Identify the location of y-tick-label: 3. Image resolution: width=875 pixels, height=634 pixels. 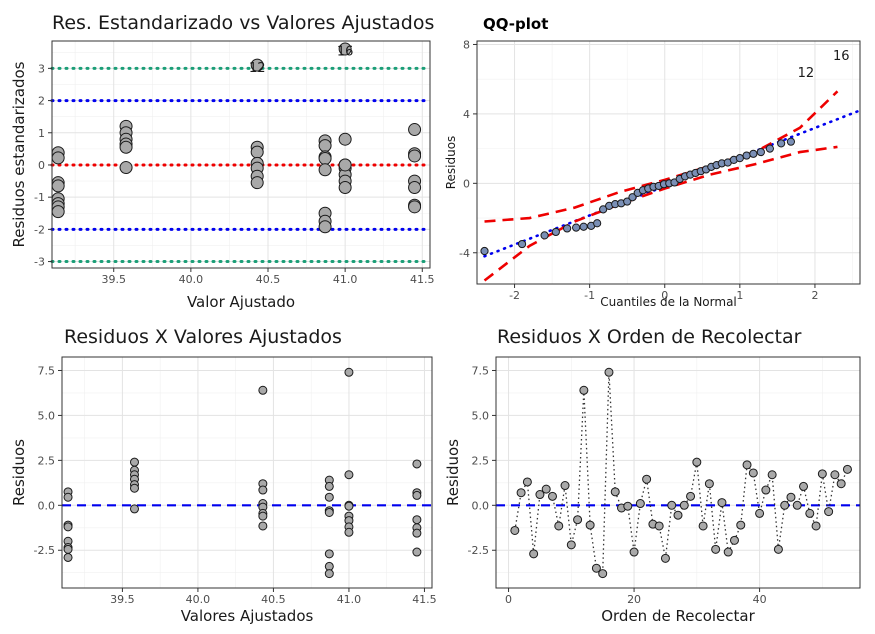
(41, 68).